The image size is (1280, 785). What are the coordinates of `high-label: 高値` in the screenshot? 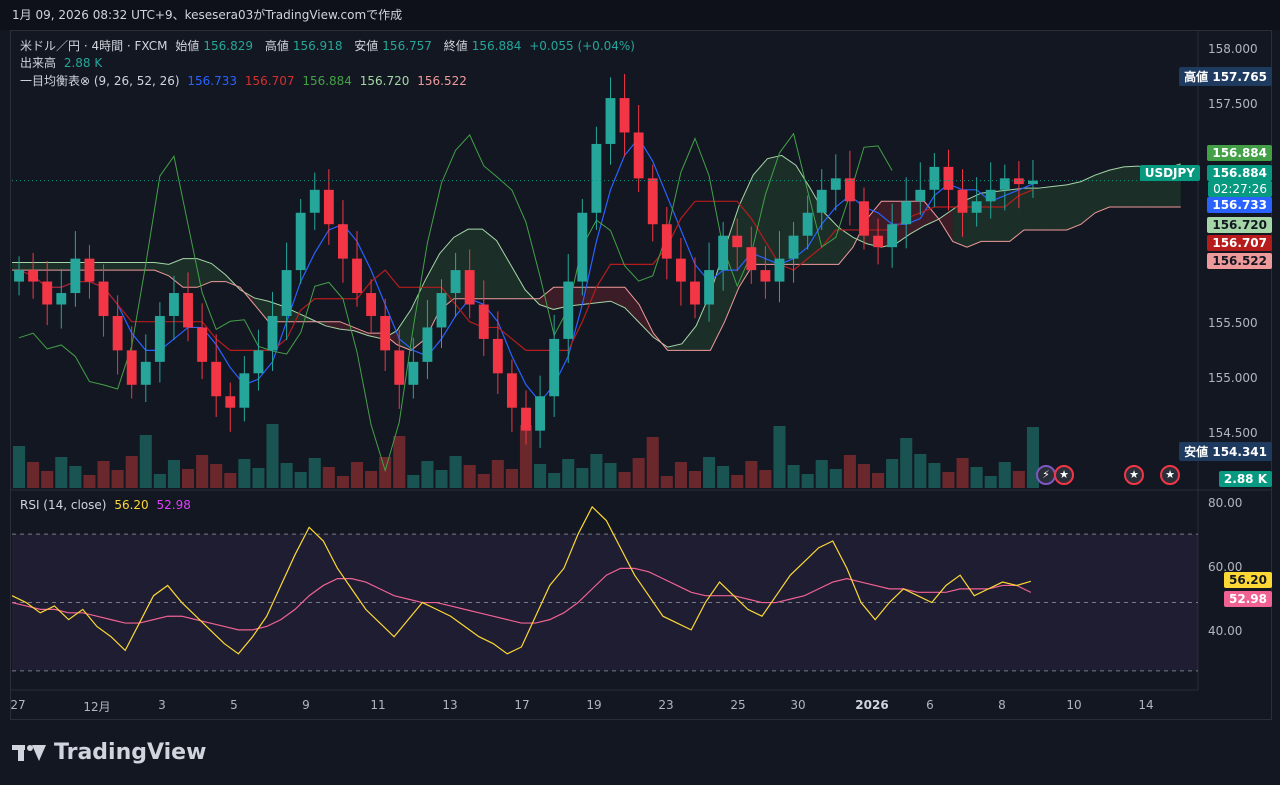 It's located at (276, 46).